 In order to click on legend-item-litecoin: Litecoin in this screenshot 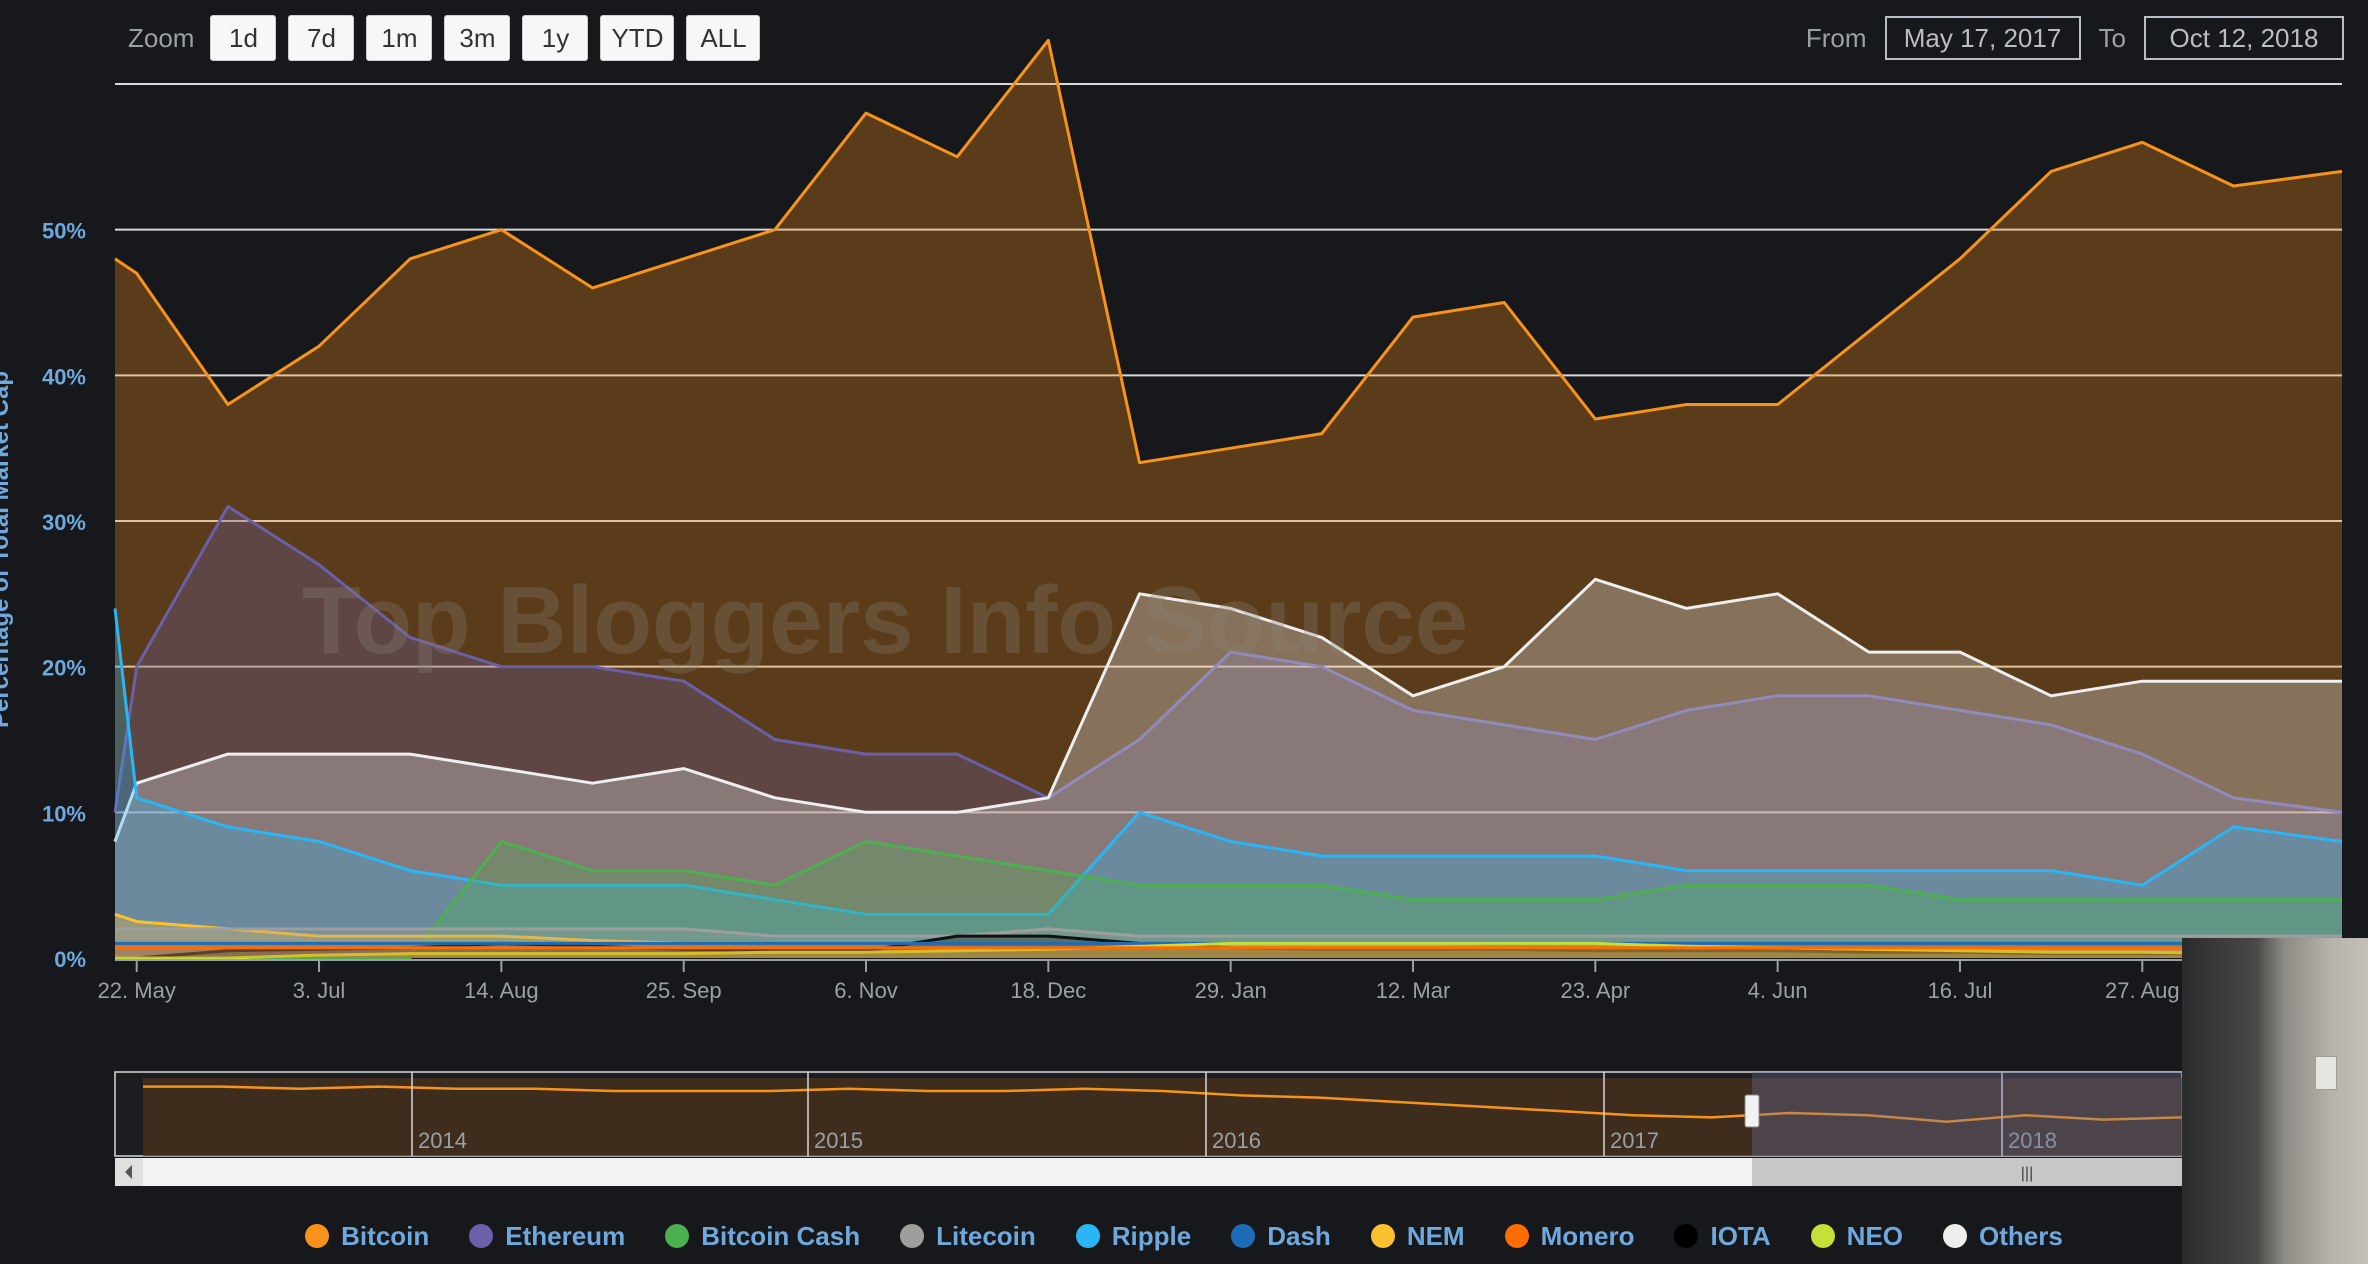, I will do `click(968, 1236)`.